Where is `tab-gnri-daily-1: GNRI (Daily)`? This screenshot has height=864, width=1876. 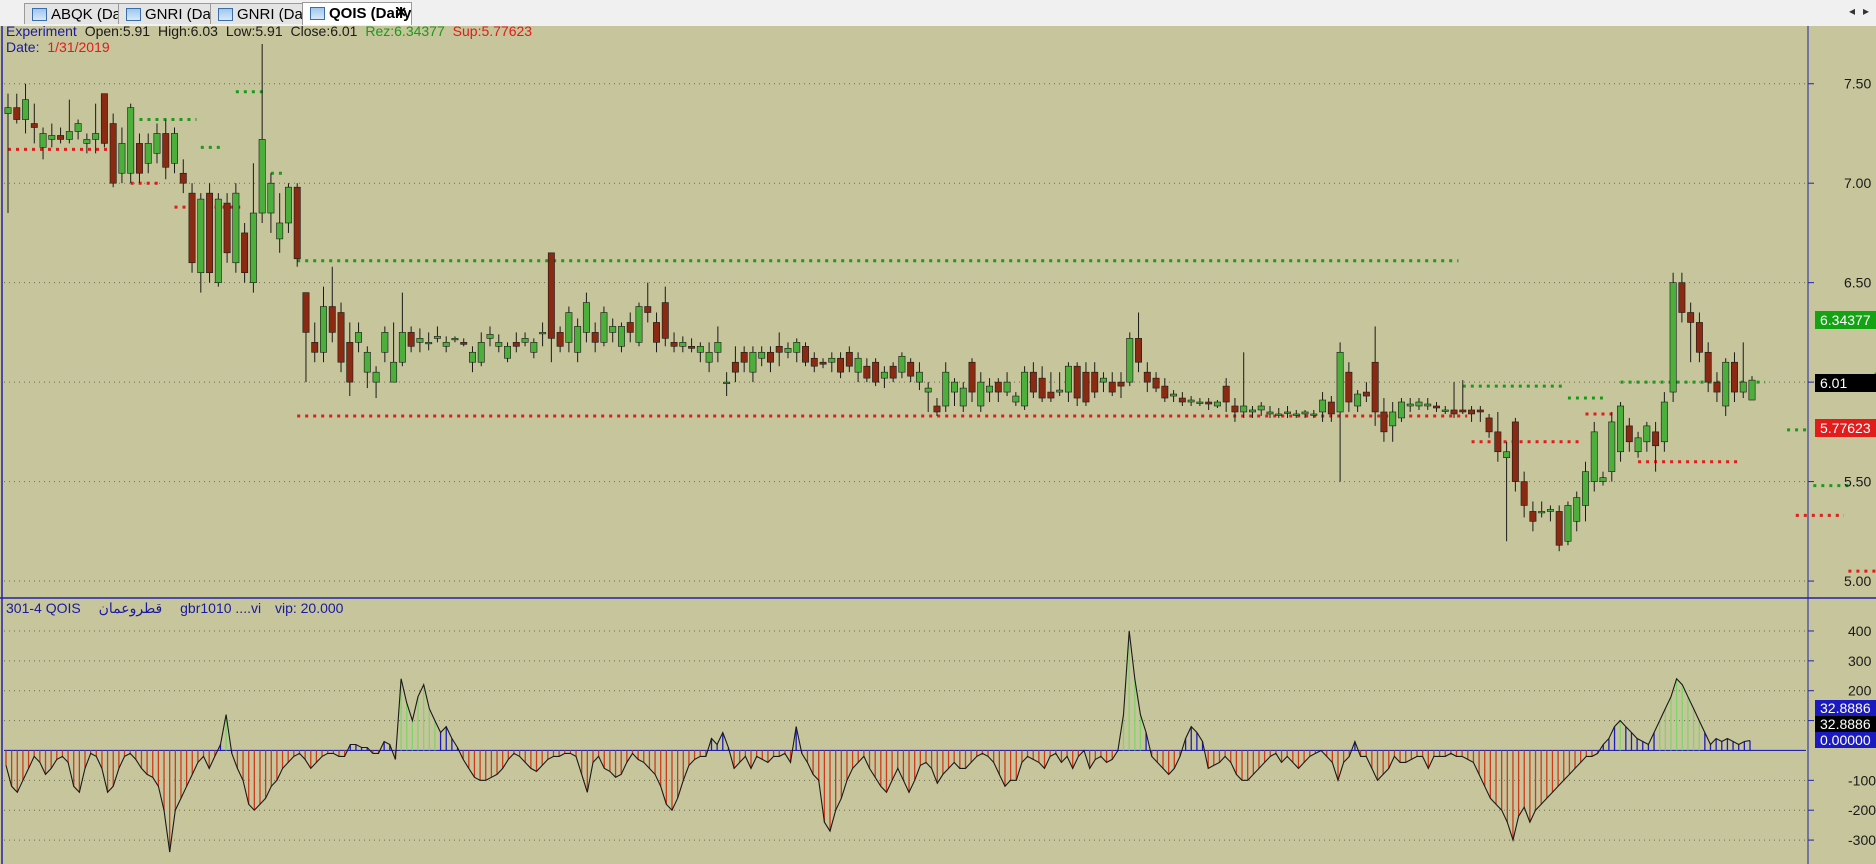 tab-gnri-daily-1: GNRI (Daily) is located at coordinates (165, 13).